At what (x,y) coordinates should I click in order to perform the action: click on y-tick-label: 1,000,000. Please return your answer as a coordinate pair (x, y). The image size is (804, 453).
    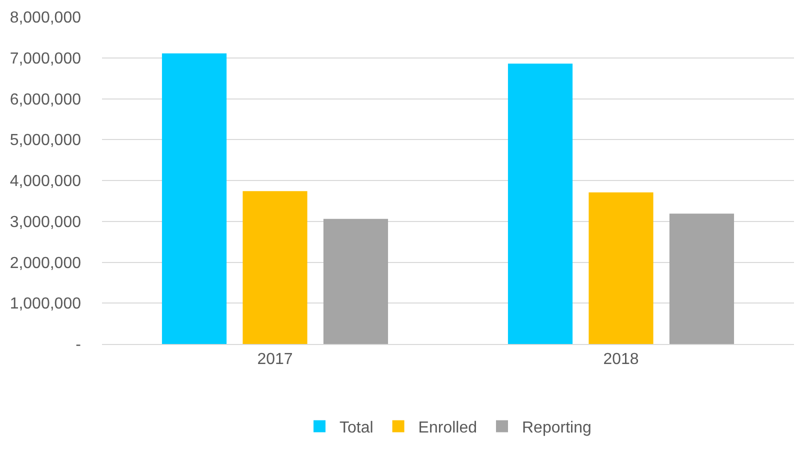
    Looking at the image, I should click on (46, 304).